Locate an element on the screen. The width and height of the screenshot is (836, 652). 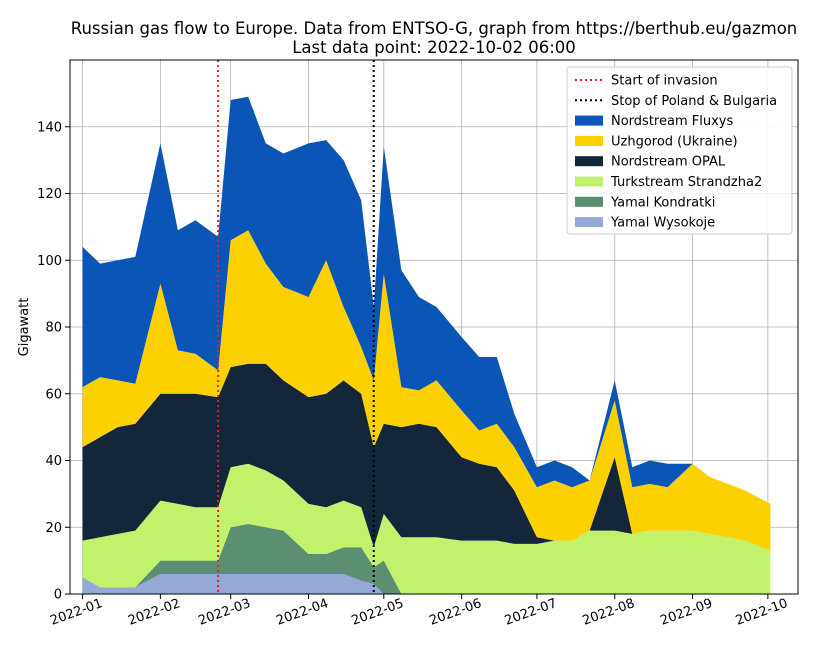
legend-label: Turkstream Strandzha2 is located at coordinates (686, 182).